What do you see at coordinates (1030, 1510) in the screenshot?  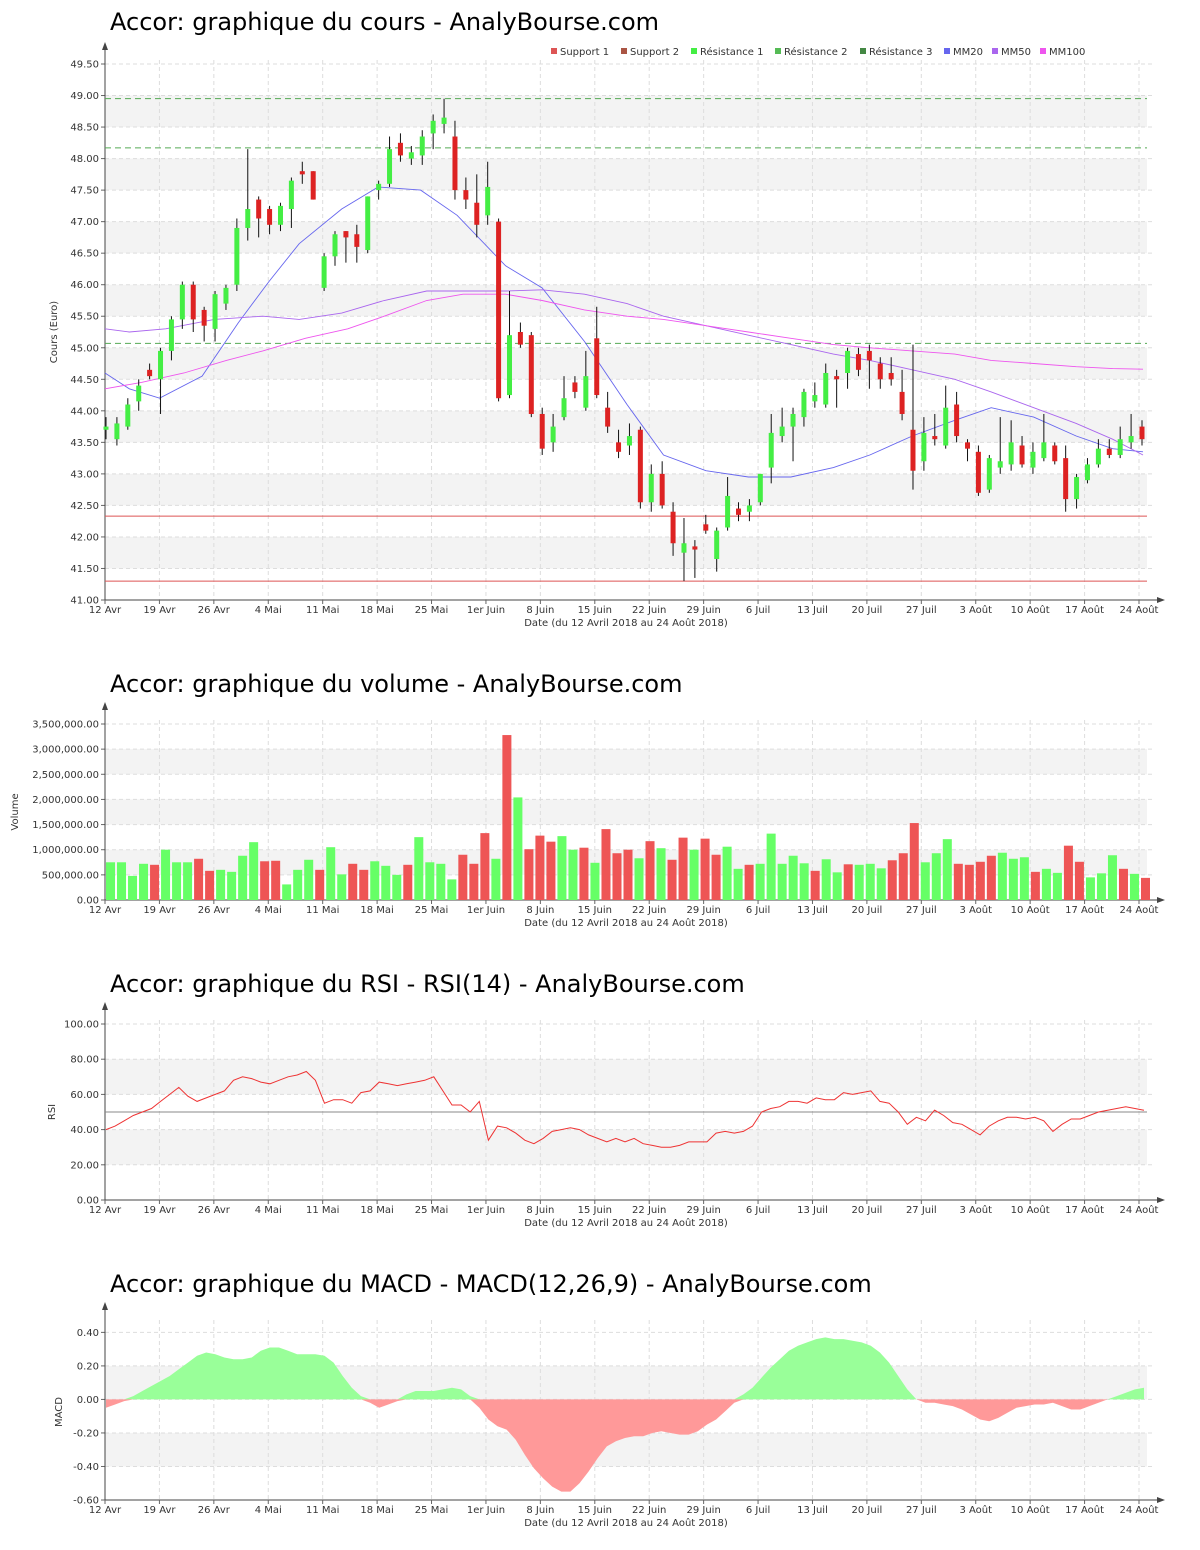 I see `x-tick-label: 10 Août` at bounding box center [1030, 1510].